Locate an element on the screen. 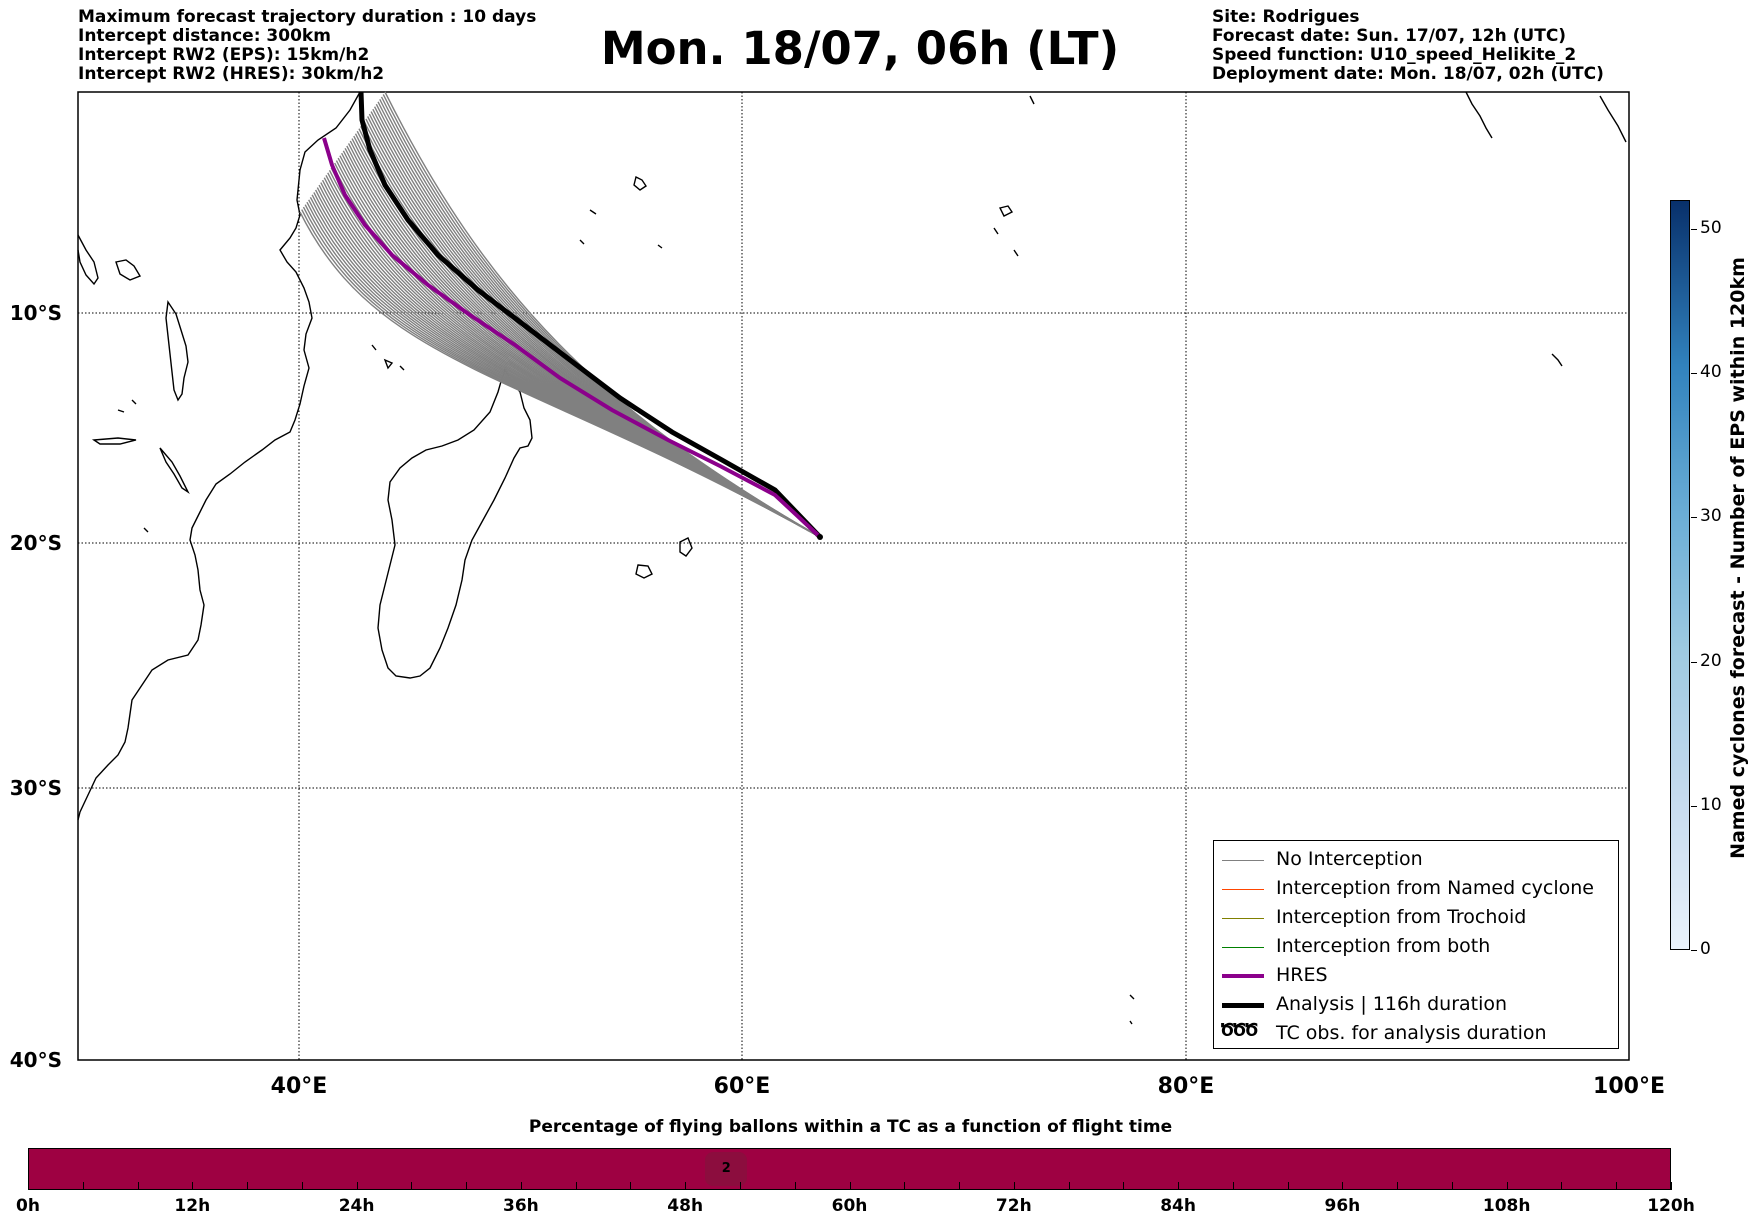 This screenshot has width=1754, height=1223. legend-label: Interception from Named cyclone is located at coordinates (1435, 888).